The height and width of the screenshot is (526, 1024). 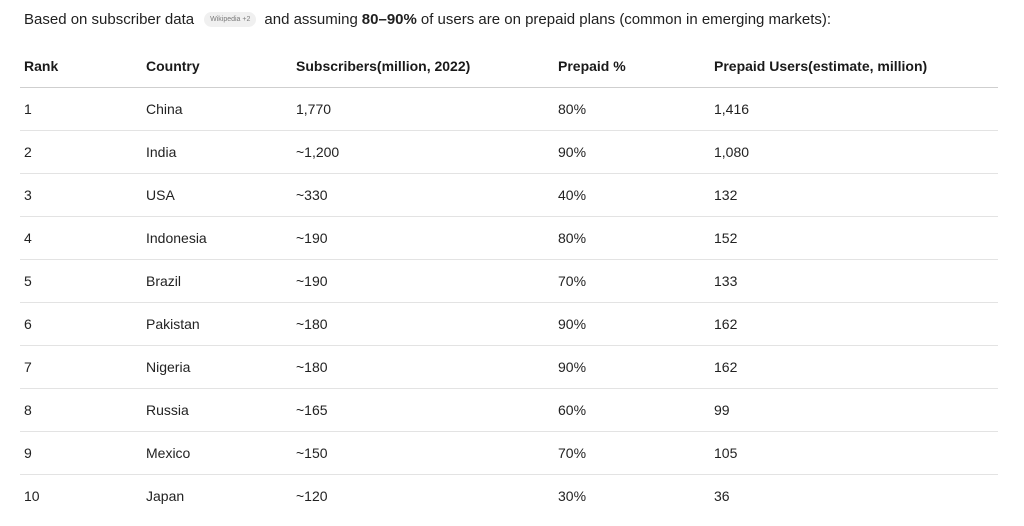 What do you see at coordinates (314, 109) in the screenshot?
I see `cell-subscribers: 1,770` at bounding box center [314, 109].